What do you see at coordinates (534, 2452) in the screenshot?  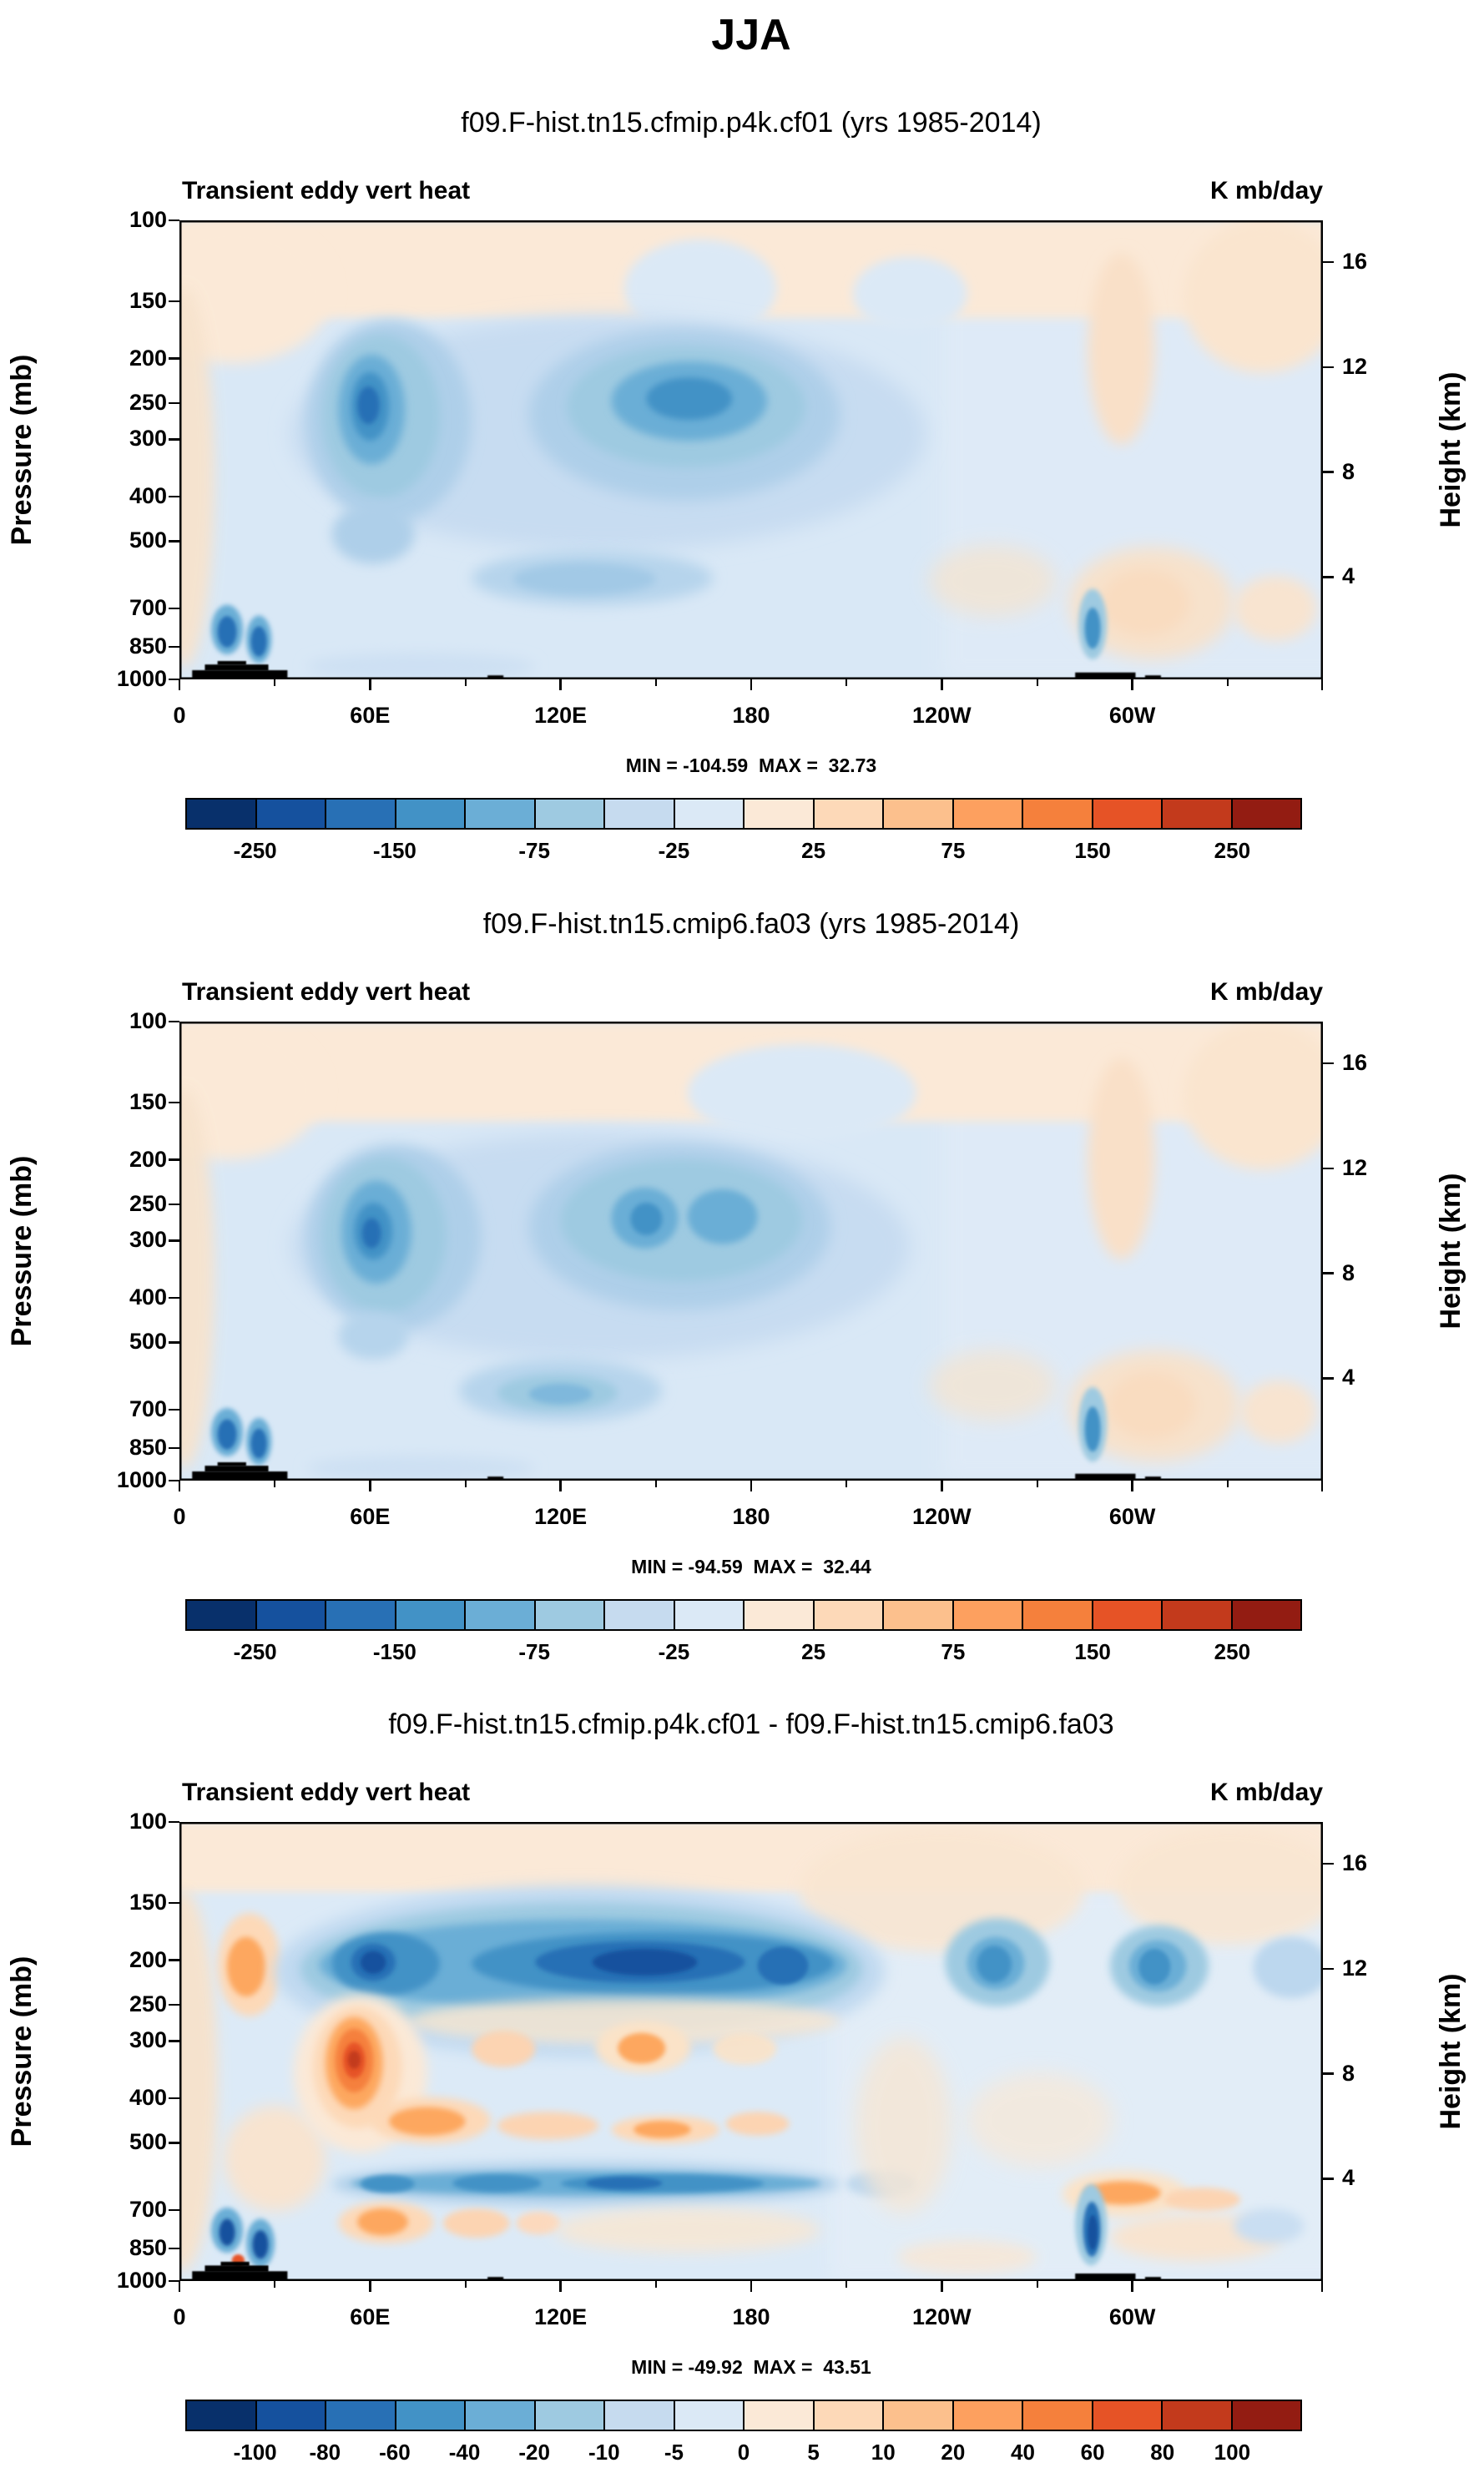 I see `colorbar-label: -20` at bounding box center [534, 2452].